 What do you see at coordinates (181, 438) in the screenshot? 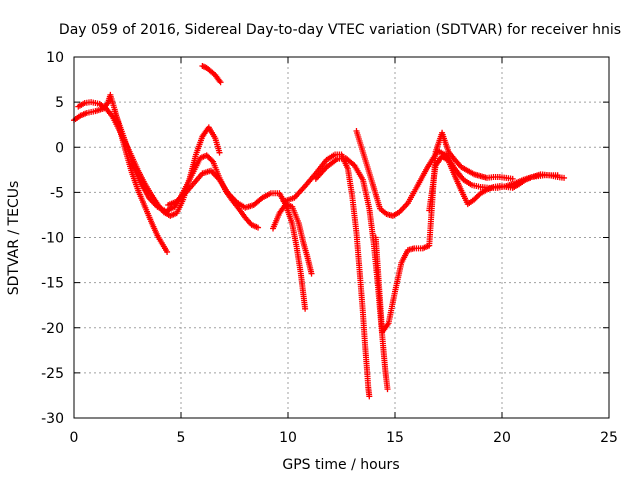
I see `x-tick-label: 5` at bounding box center [181, 438].